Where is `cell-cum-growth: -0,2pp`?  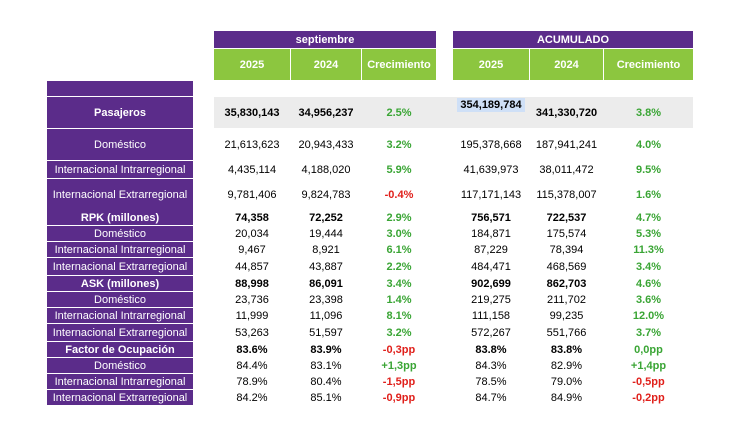 cell-cum-growth: -0,2pp is located at coordinates (648, 397).